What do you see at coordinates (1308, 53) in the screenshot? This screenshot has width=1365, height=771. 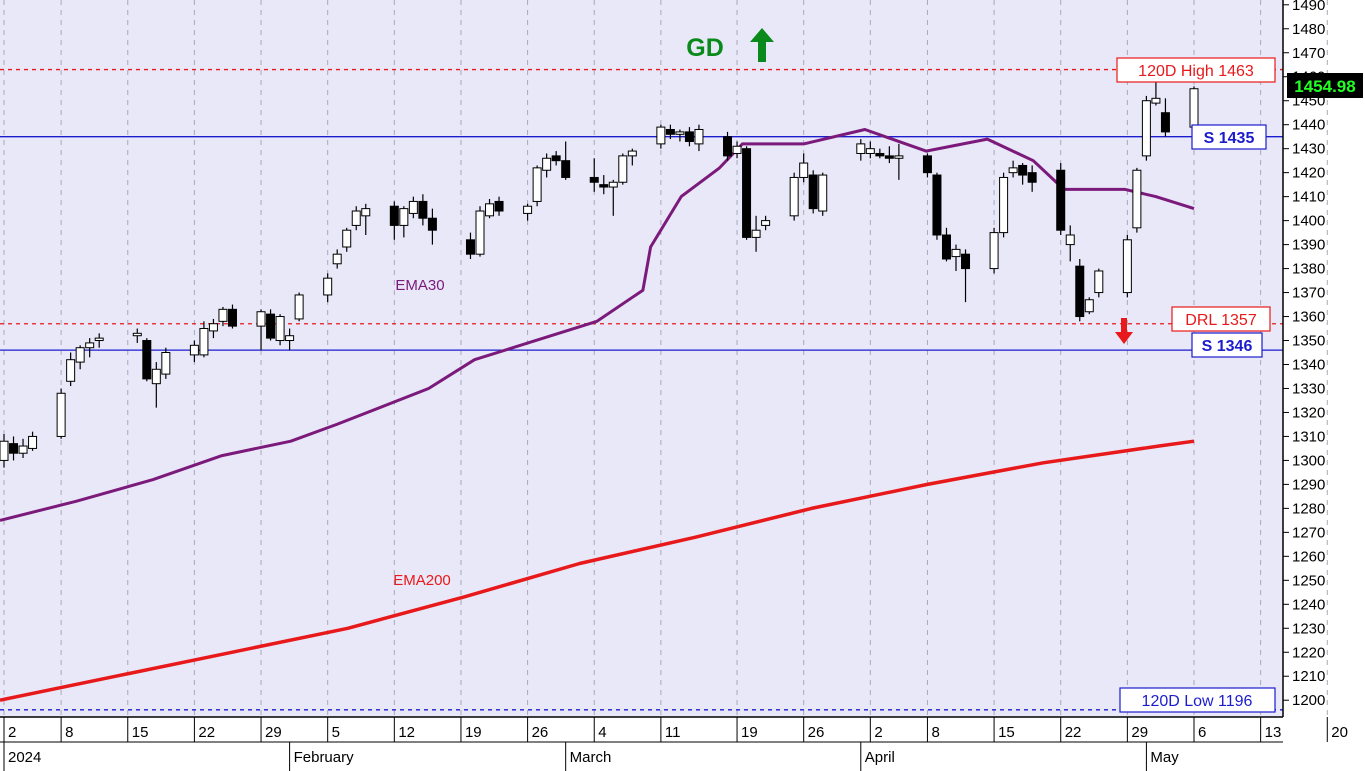 I see `y-tick-label: 1470` at bounding box center [1308, 53].